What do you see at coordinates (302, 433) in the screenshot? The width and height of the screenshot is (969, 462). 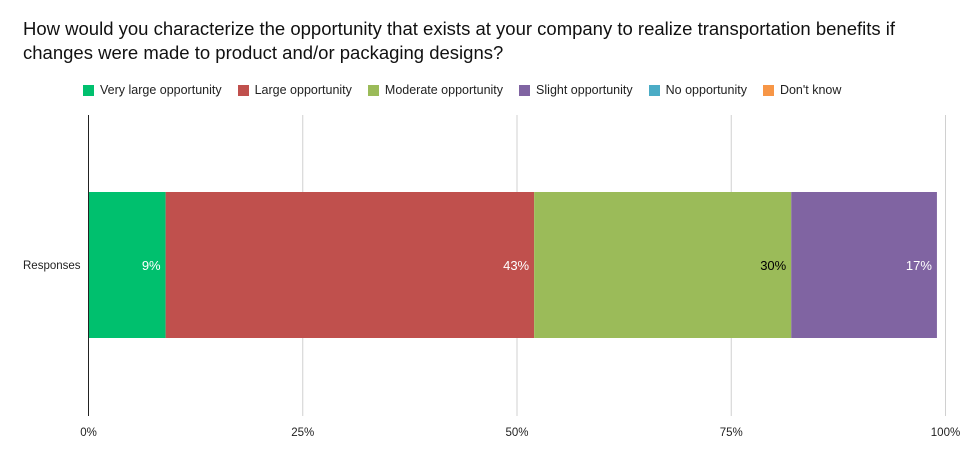 I see `x-tick-label: 25%` at bounding box center [302, 433].